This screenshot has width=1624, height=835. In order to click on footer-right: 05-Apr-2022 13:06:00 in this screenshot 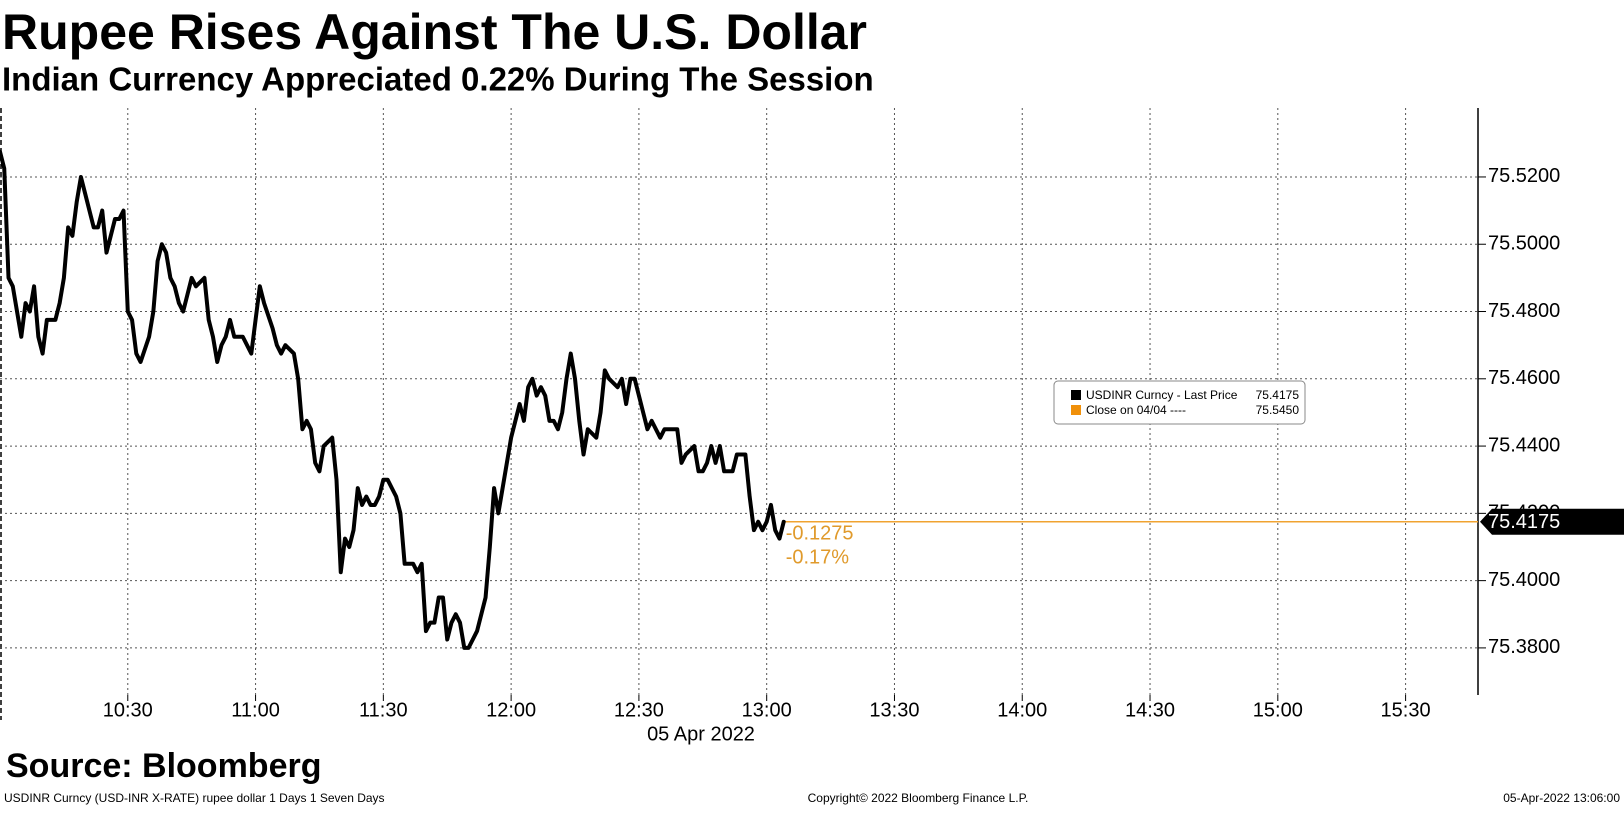, I will do `click(1561, 798)`.